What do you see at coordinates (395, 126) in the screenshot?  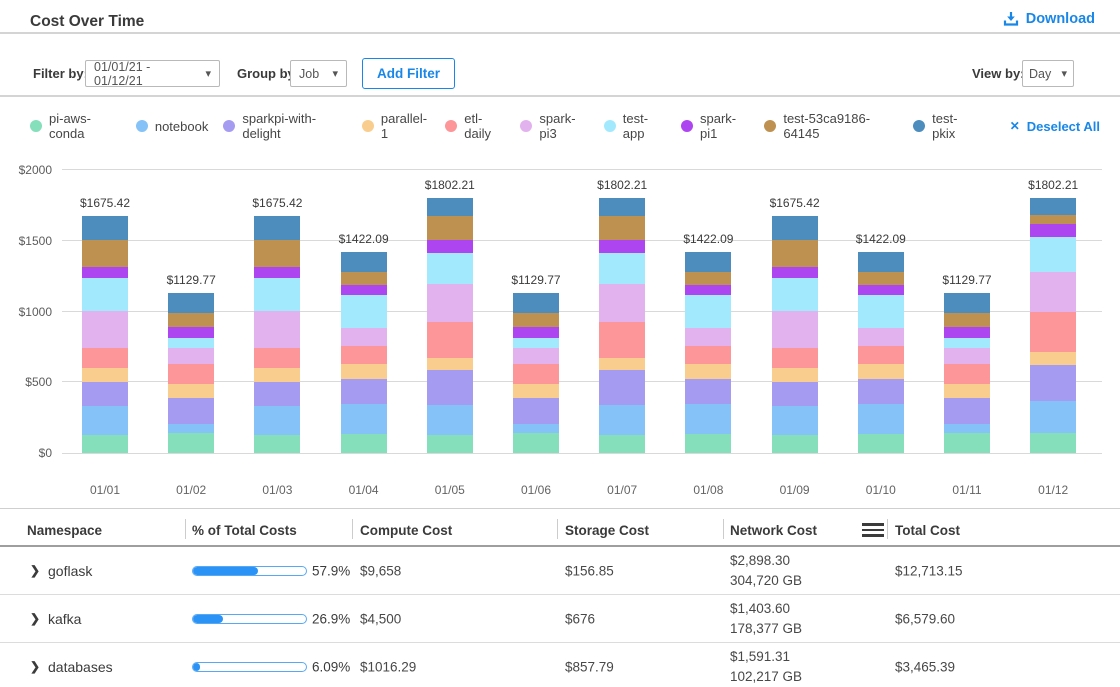 I see `legend-item-parallel-1: parallel-1` at bounding box center [395, 126].